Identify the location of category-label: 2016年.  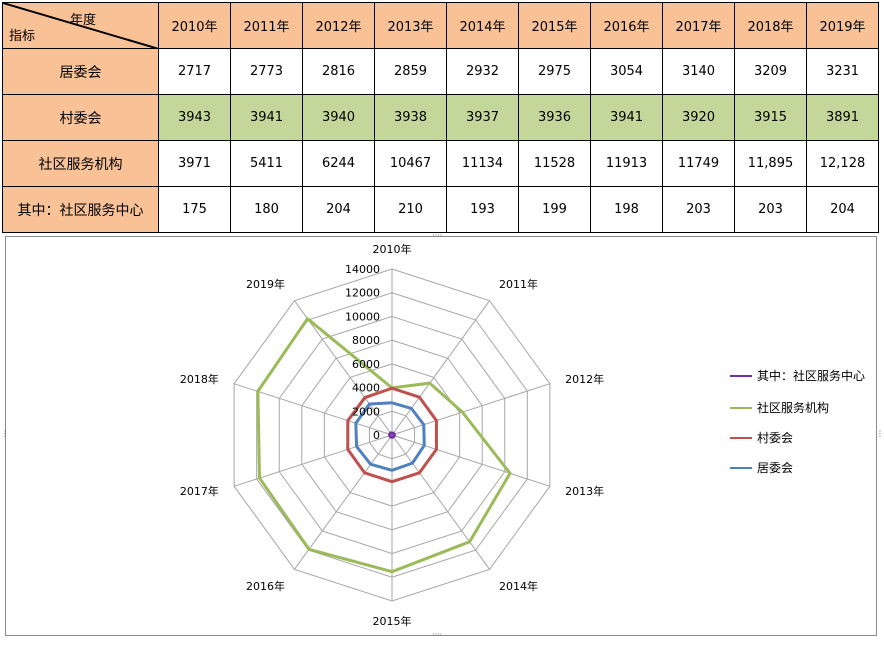
(265, 586).